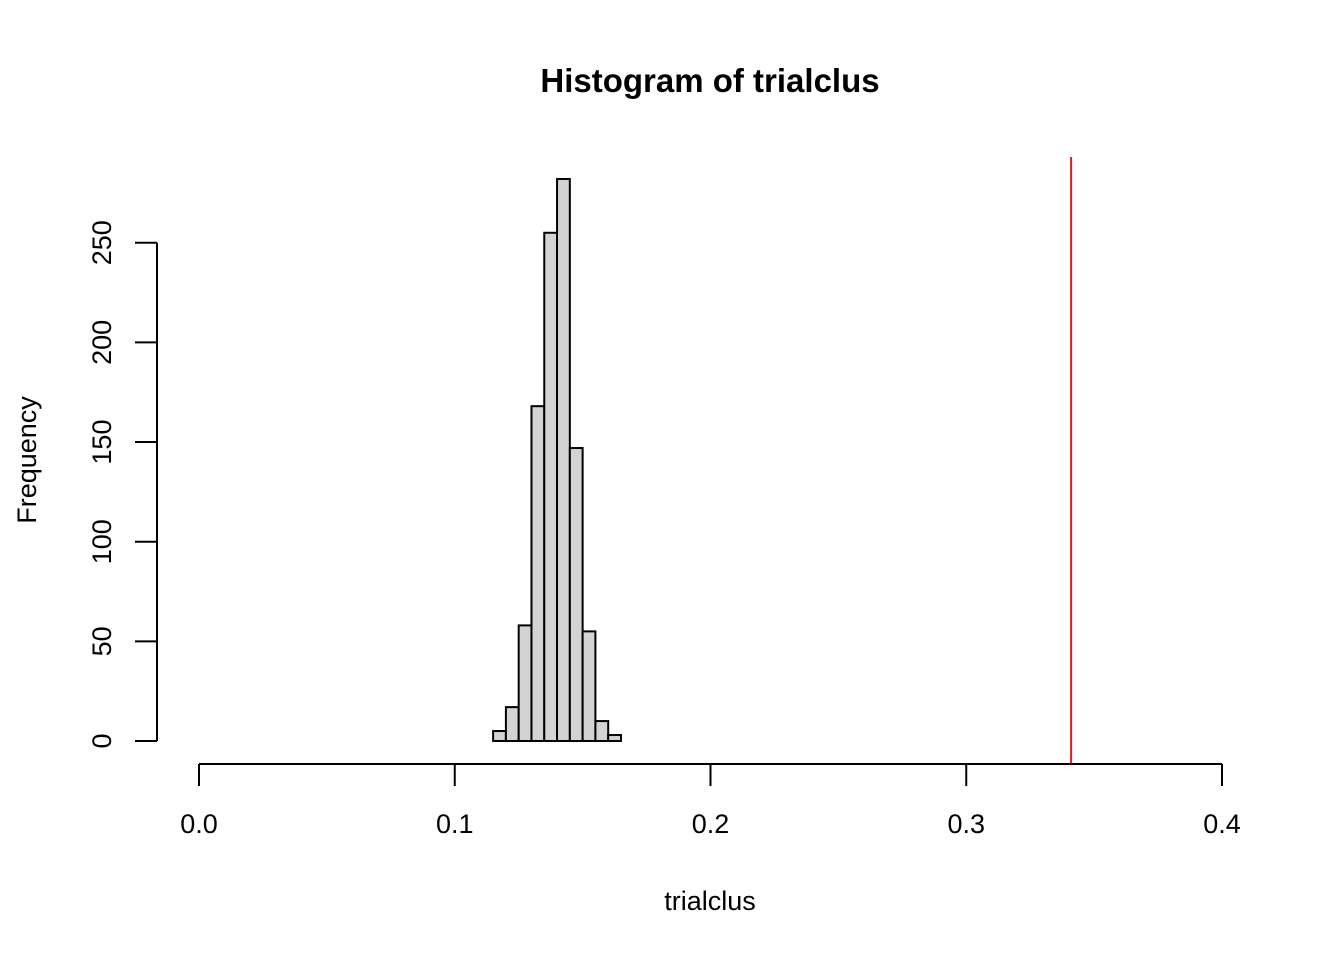 This screenshot has width=1344, height=960. I want to click on x-tick-label-0: 0.0, so click(199, 824).